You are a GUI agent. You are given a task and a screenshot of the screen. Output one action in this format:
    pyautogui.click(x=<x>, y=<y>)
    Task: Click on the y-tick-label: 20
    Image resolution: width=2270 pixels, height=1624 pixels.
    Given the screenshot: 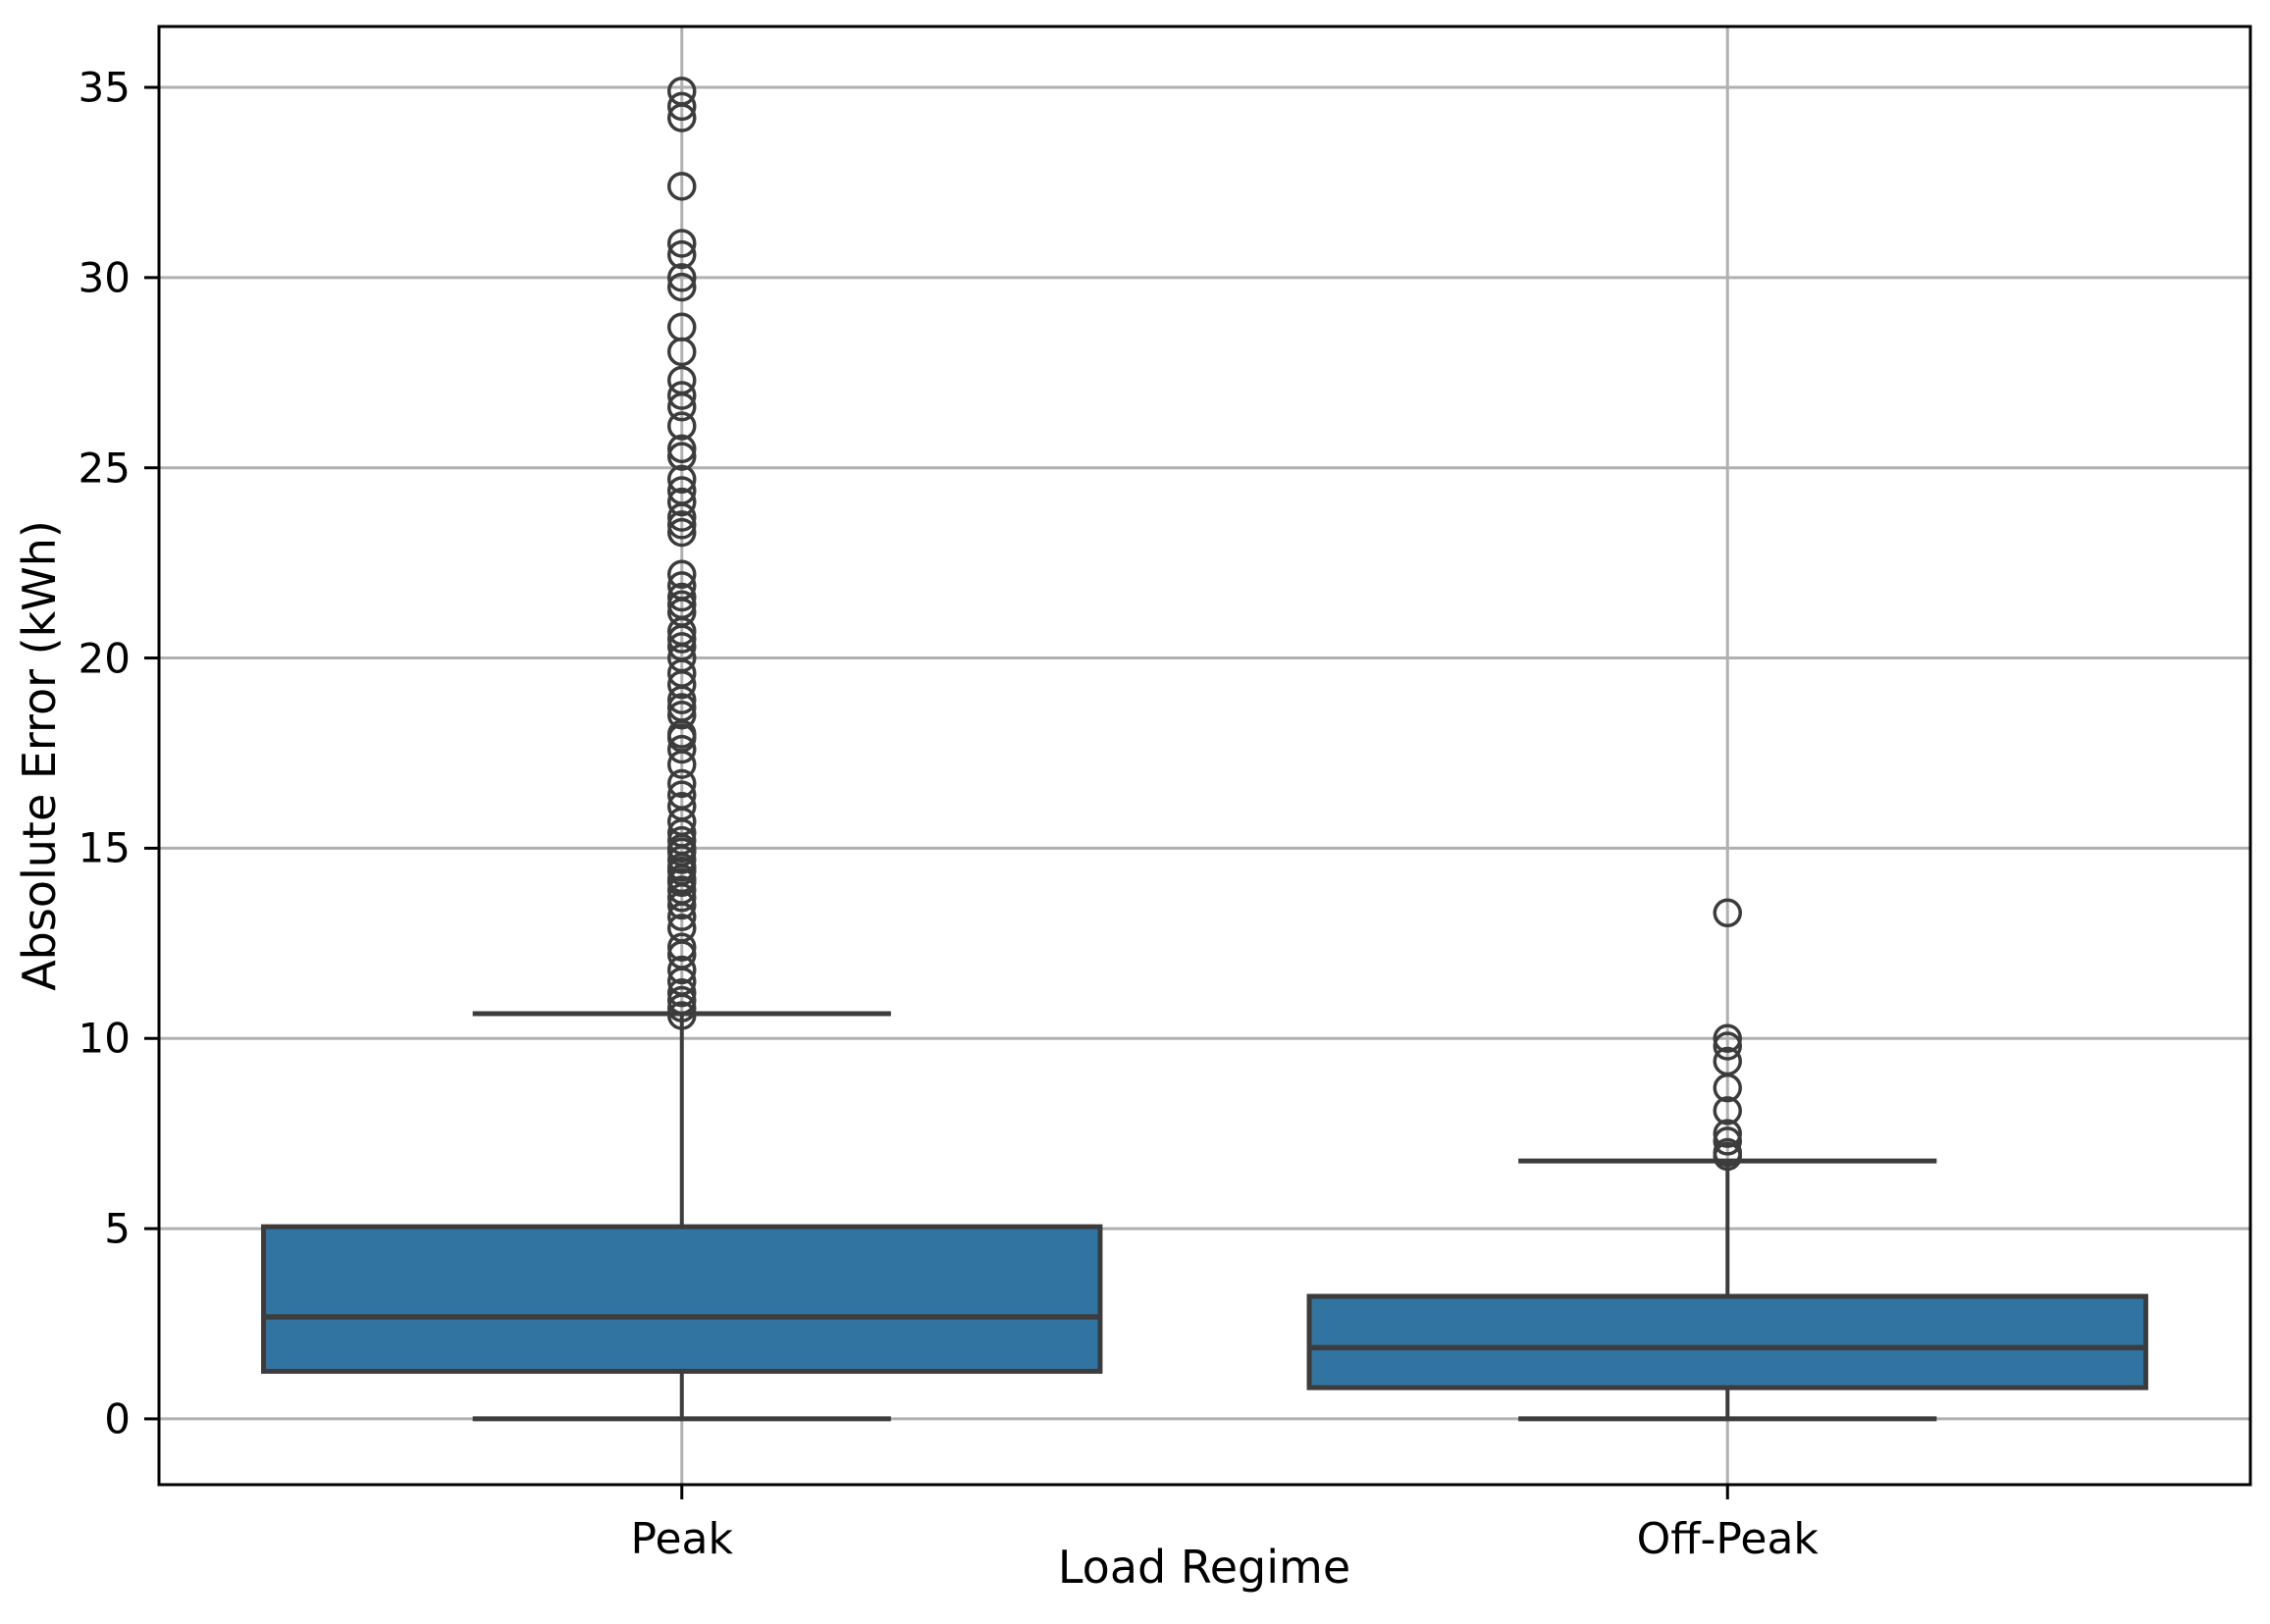 What is the action you would take?
    pyautogui.click(x=104, y=658)
    